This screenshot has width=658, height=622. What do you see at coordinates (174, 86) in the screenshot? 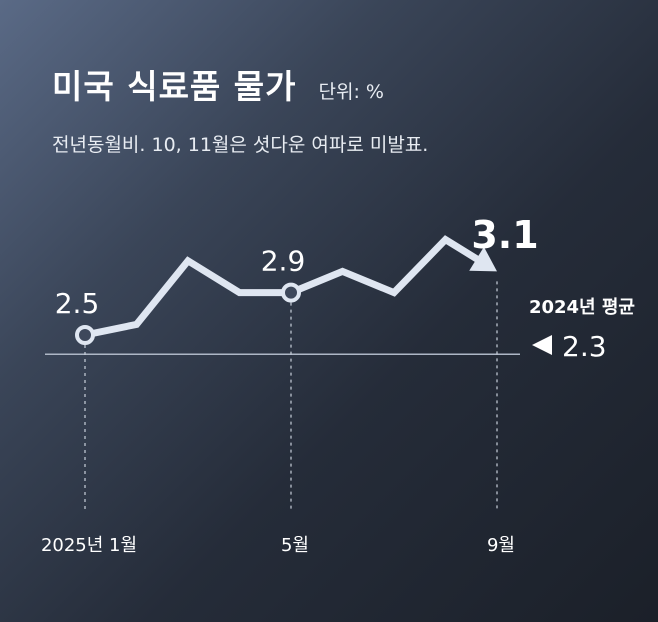
I see `chart-title: 미국 식료품 물가` at bounding box center [174, 86].